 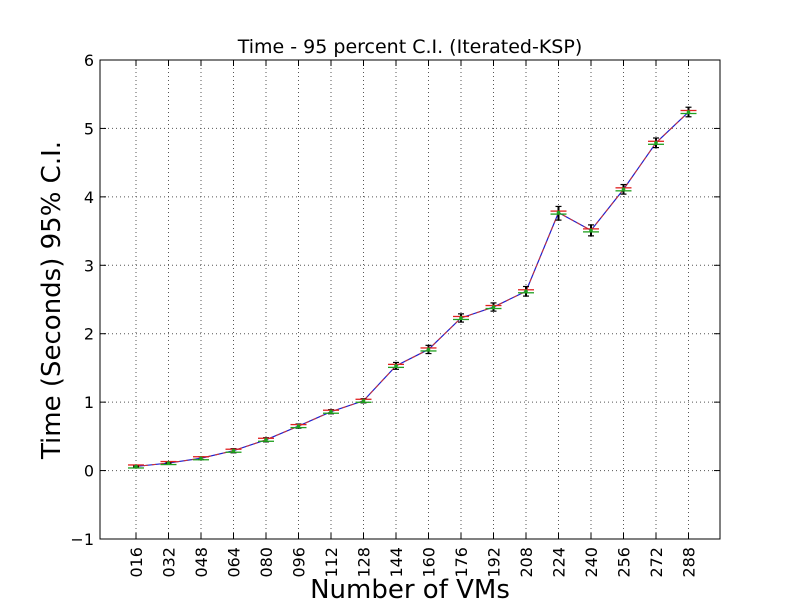 I want to click on x-tick-label: 160, so click(x=429, y=562).